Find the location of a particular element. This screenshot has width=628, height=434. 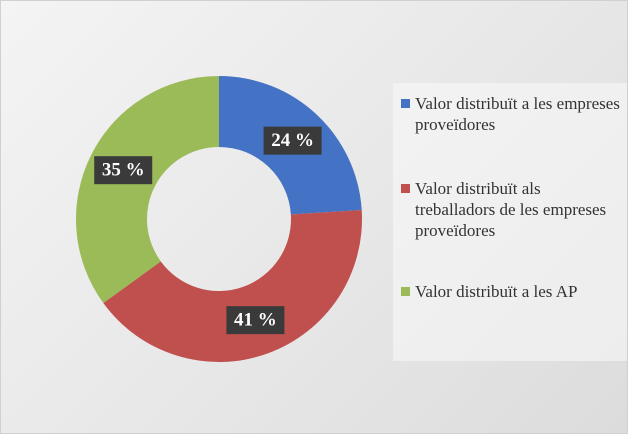

data-label: 24 % is located at coordinates (292, 140).